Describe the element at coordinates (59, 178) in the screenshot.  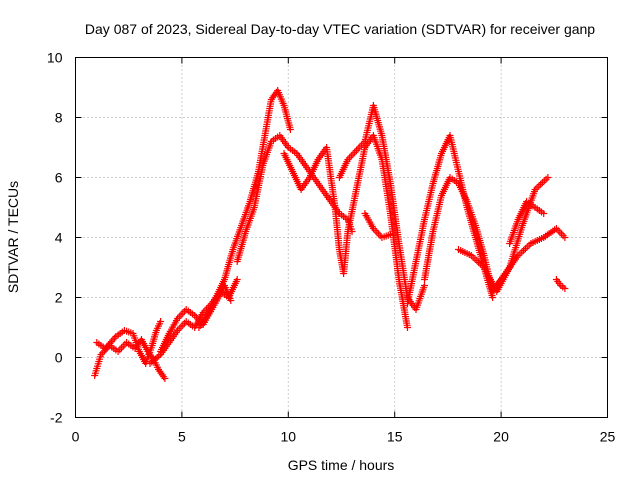
I see `y-tick-label: 6` at that location.